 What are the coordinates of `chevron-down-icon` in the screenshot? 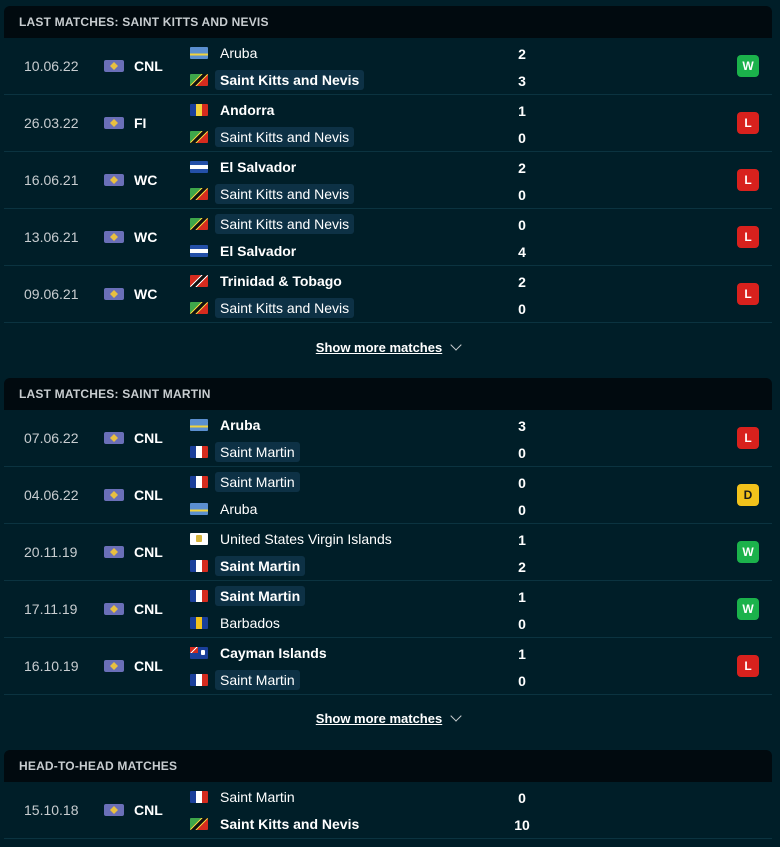 It's located at (456, 715).